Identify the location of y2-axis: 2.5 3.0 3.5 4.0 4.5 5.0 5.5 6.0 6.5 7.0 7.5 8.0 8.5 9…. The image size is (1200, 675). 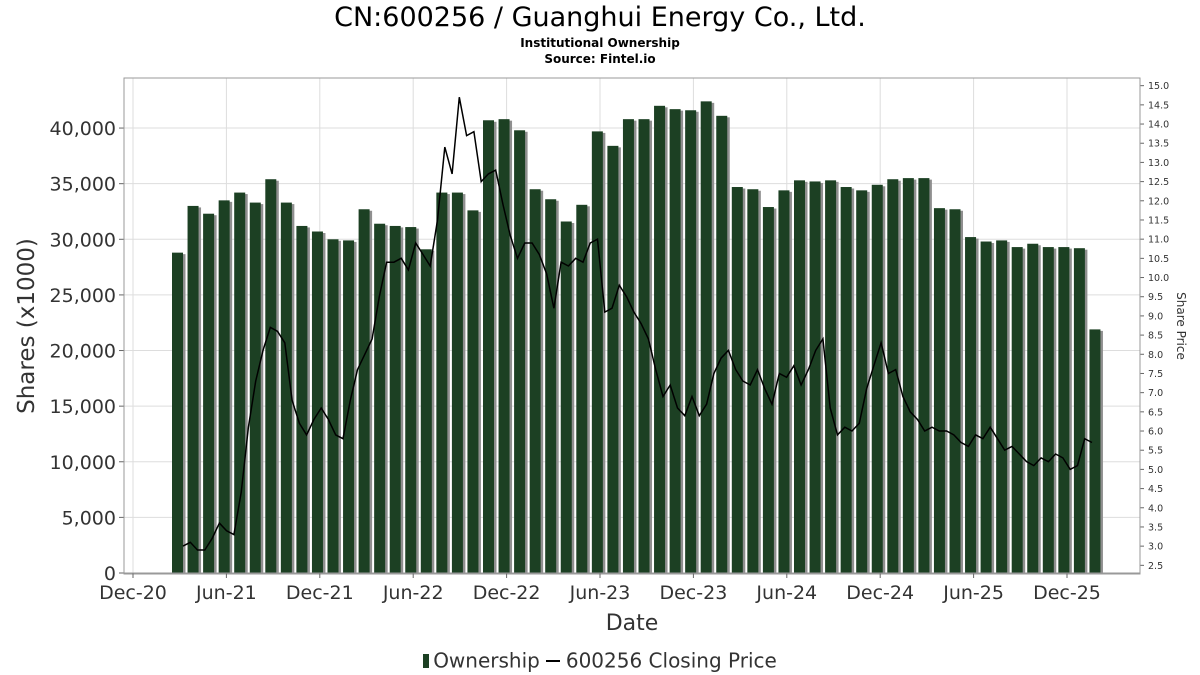
(1154, 326).